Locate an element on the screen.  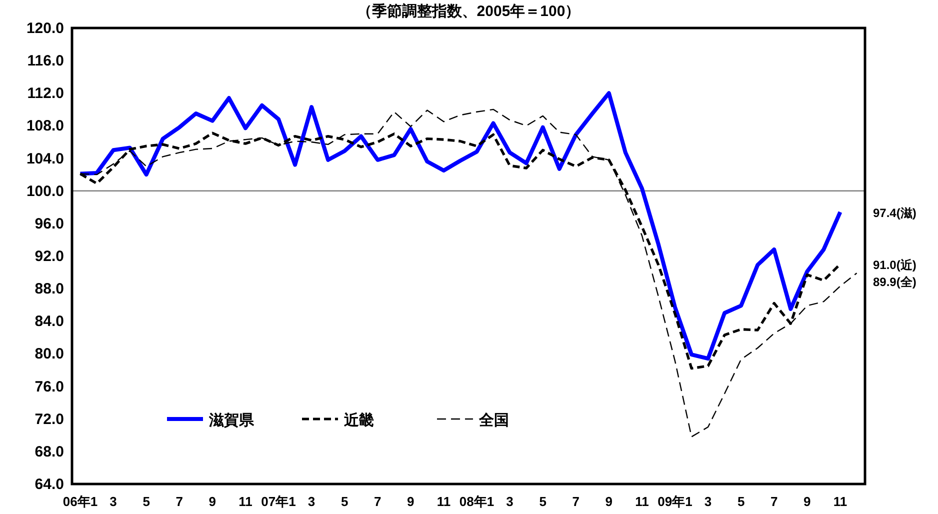
y-tick-label: 88.0 is located at coordinates (49, 289).